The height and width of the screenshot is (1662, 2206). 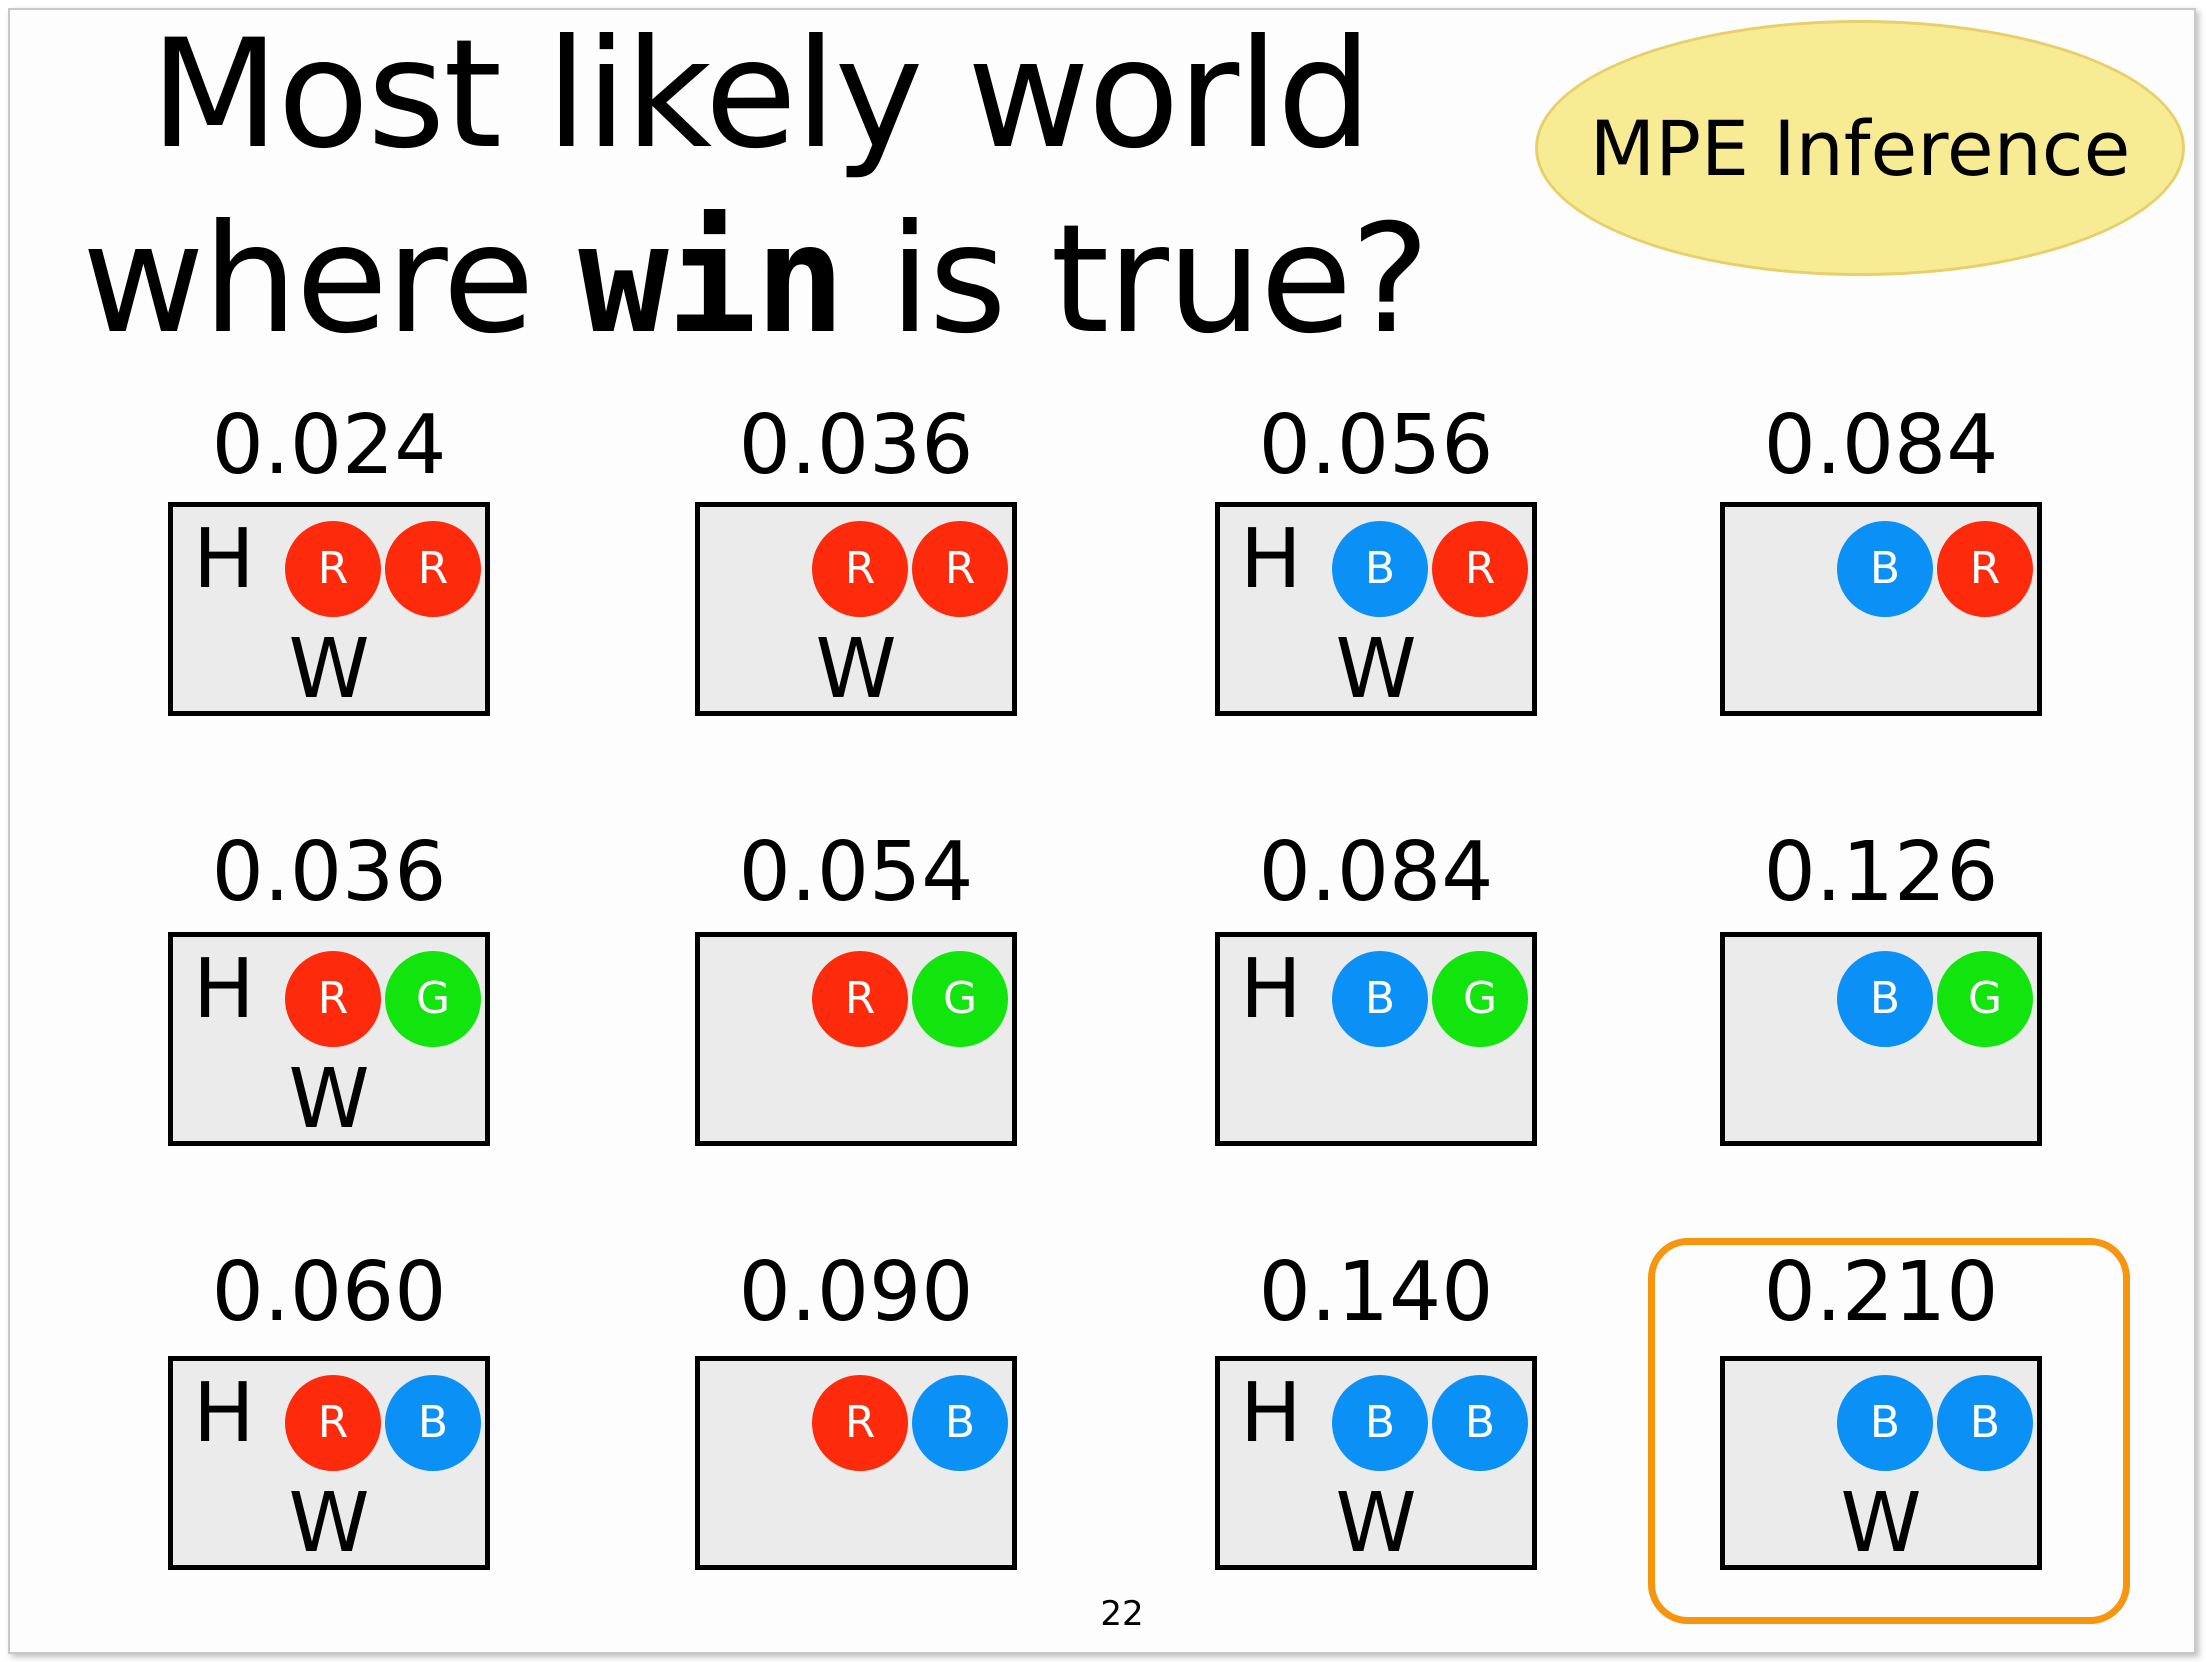 I want to click on title-line-2: where win is true?, so click(x=756, y=280).